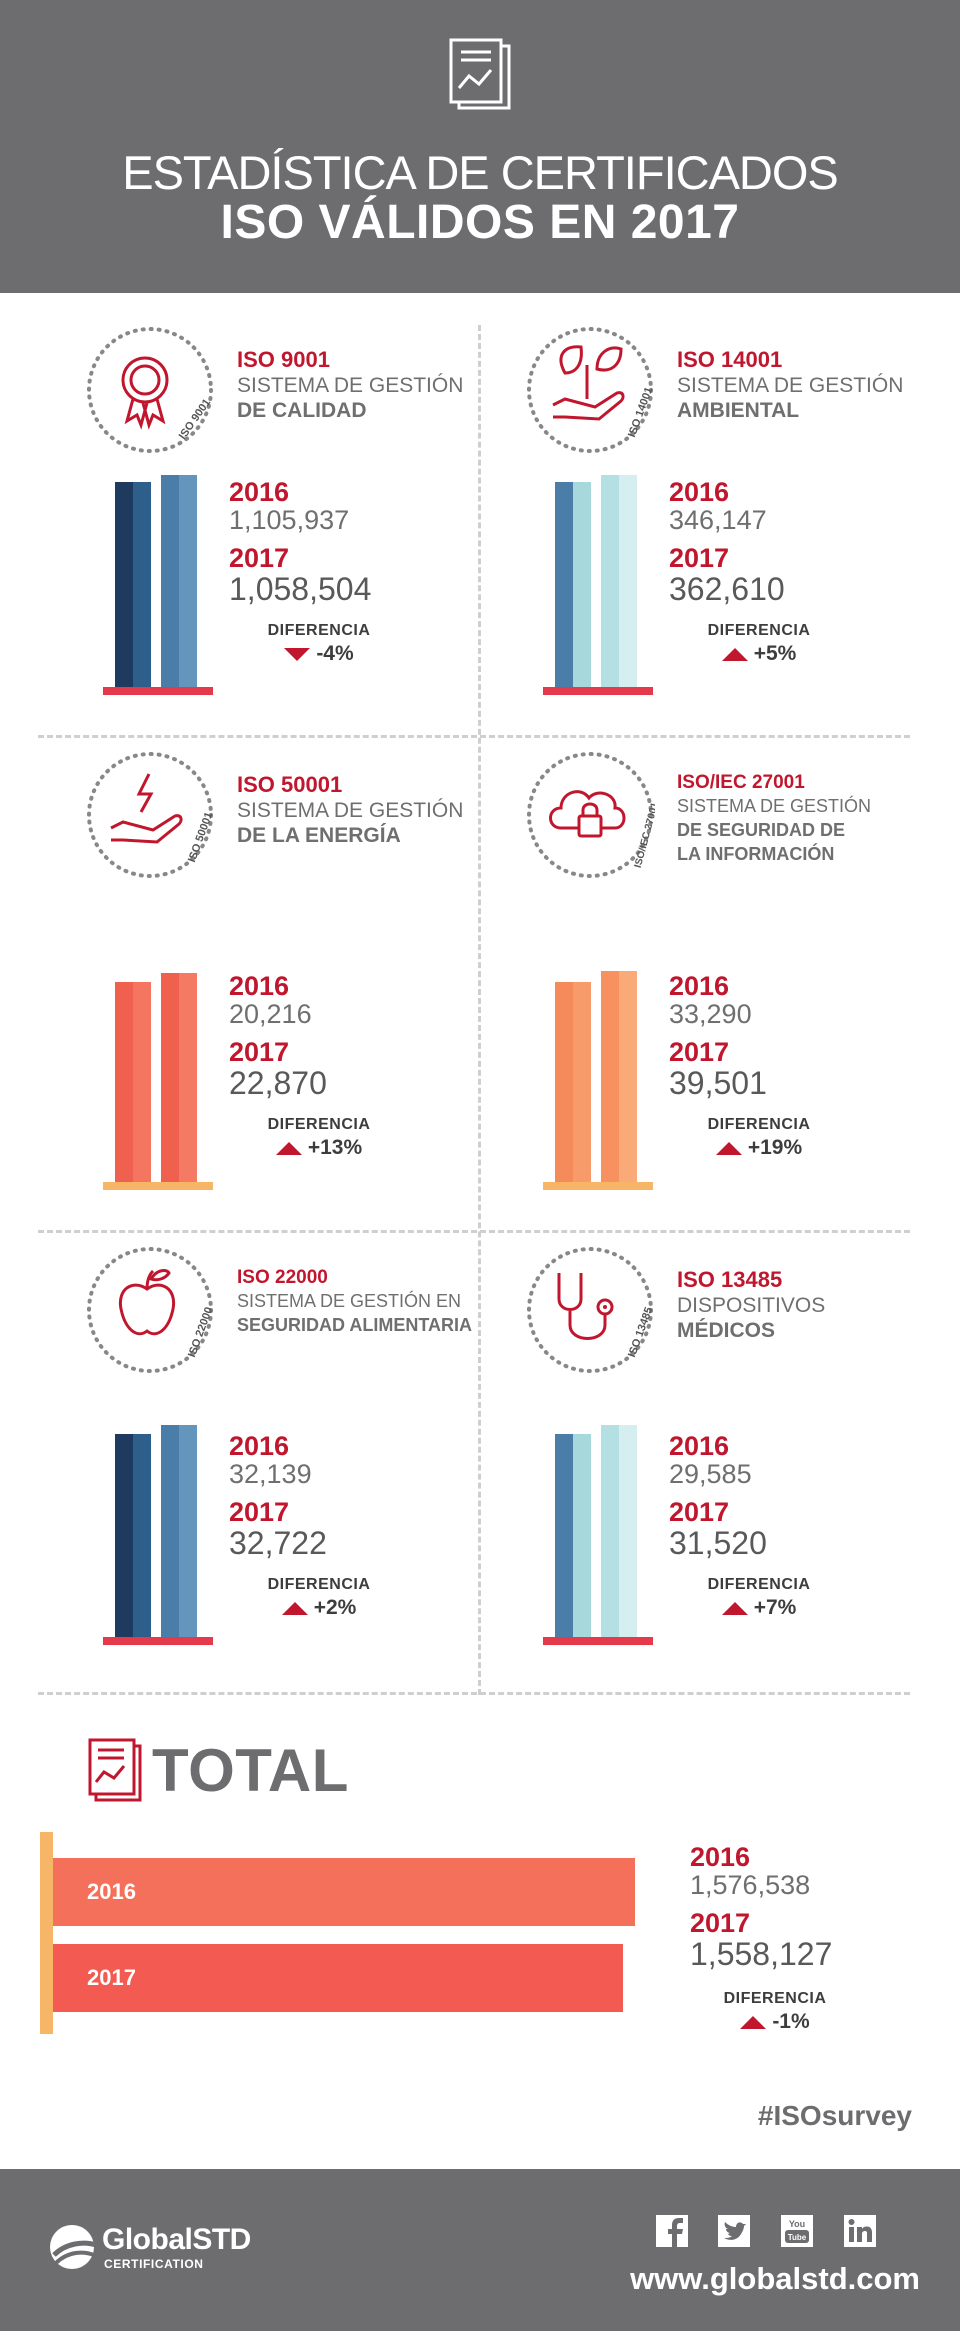 This screenshot has width=960, height=2331. I want to click on brand-name: GlobalSTD, so click(176, 2239).